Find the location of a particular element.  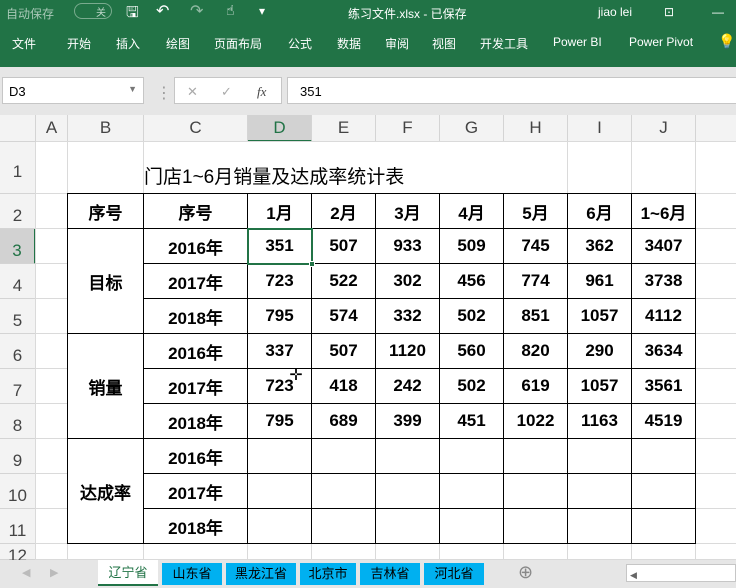

tell-me-icon: 💡 is located at coordinates (727, 41).